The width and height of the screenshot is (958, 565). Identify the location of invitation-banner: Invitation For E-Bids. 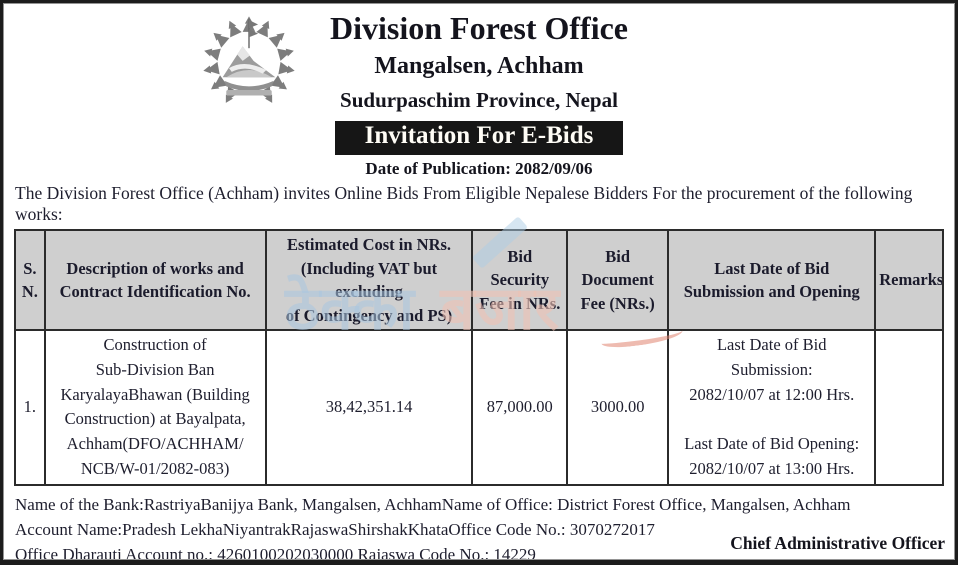
(479, 137).